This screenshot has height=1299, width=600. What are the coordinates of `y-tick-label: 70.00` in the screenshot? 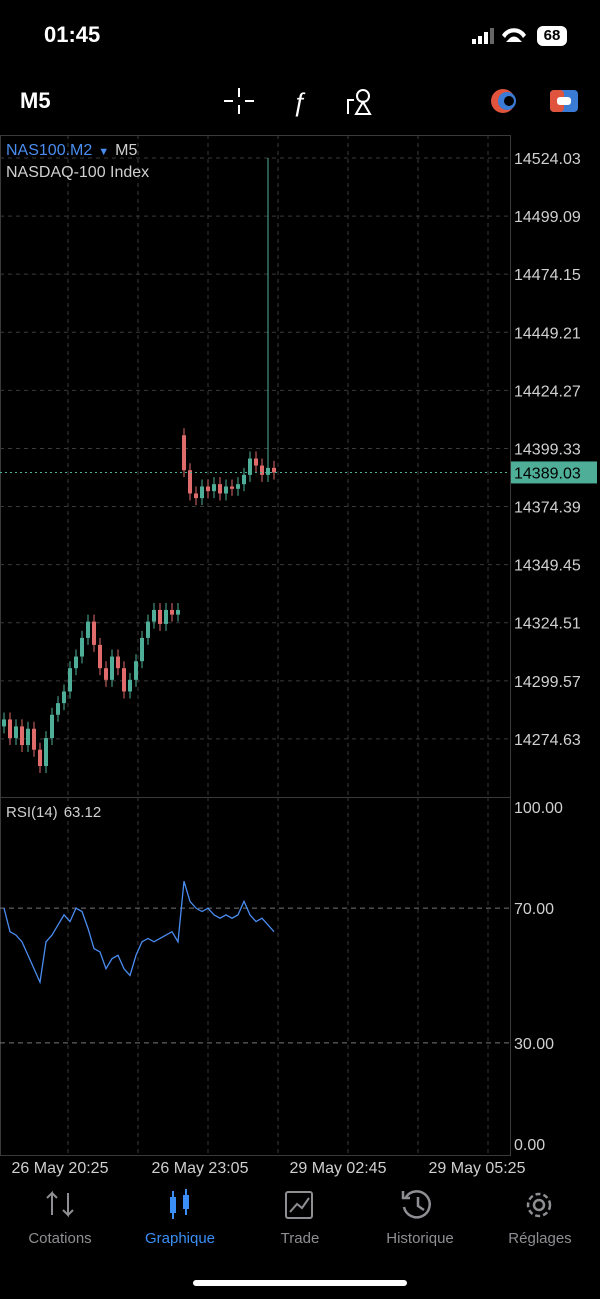 It's located at (534, 909).